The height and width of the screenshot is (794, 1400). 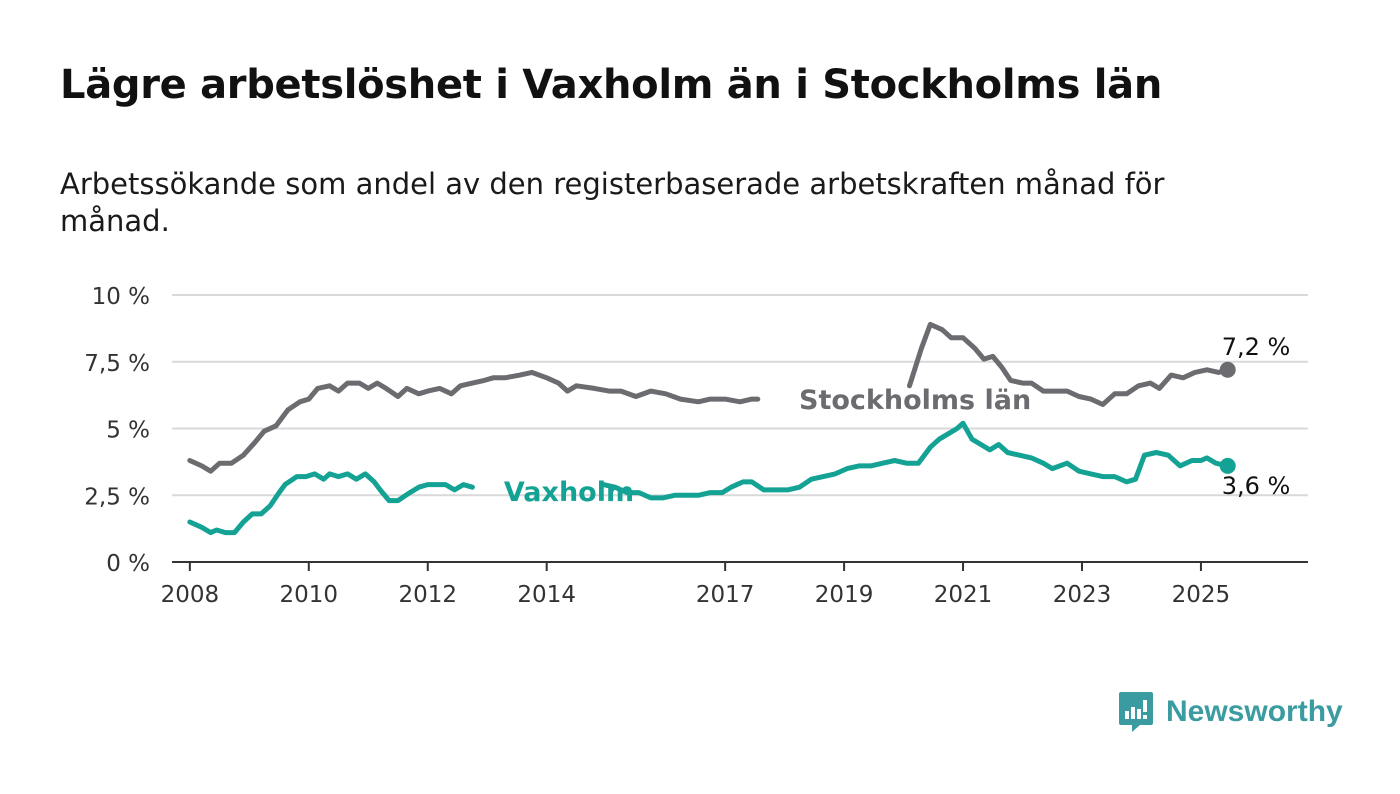 What do you see at coordinates (128, 564) in the screenshot?
I see `y-tick-label: 0 %` at bounding box center [128, 564].